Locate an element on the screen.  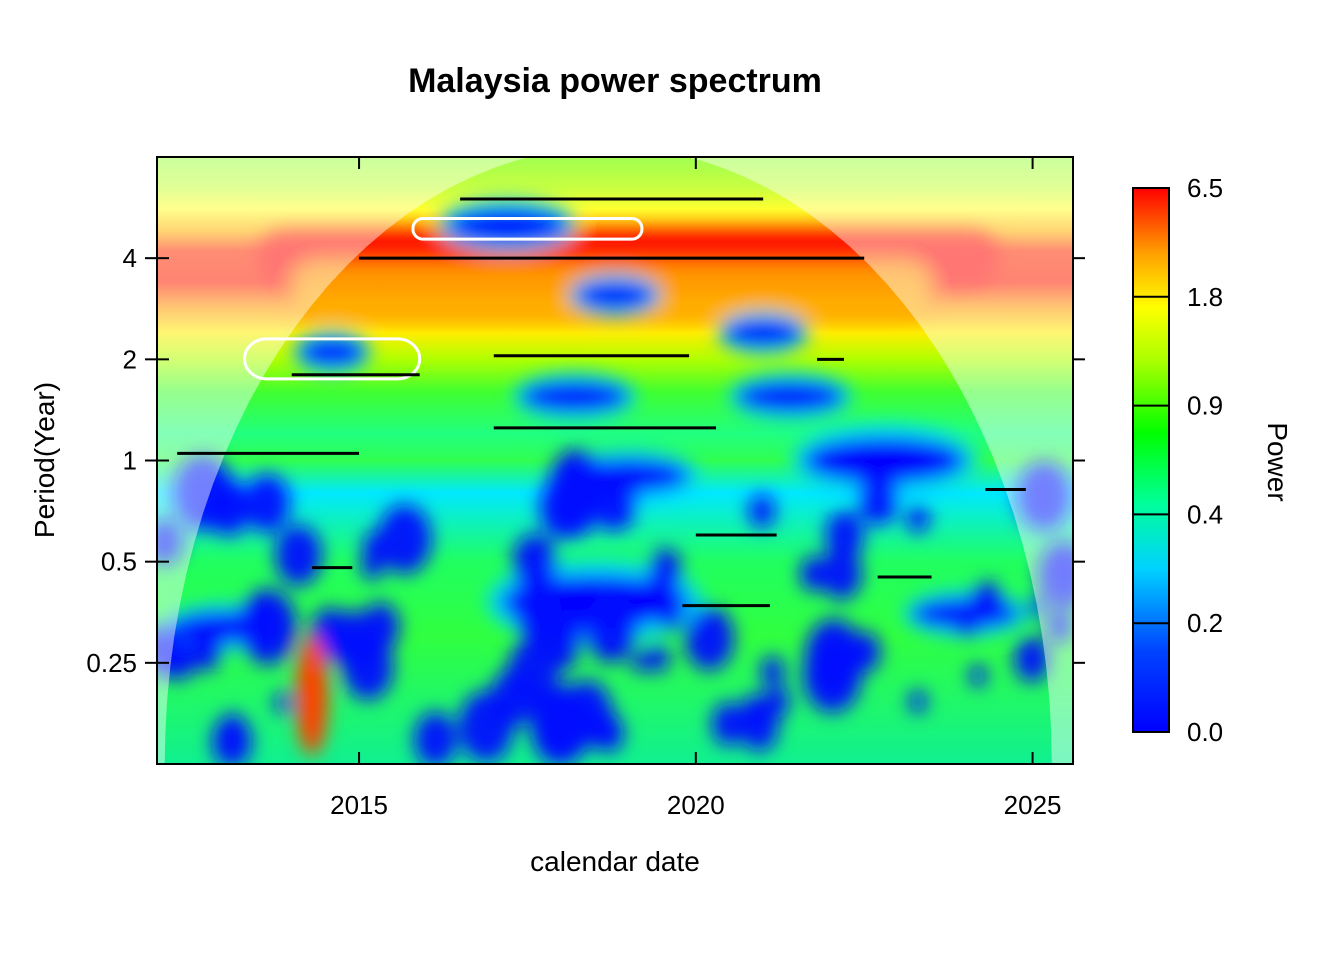
colorbar-ticks: 0.0 0.2 0.4 0.9 1.8 6.5 is located at coordinates (1178, 460).